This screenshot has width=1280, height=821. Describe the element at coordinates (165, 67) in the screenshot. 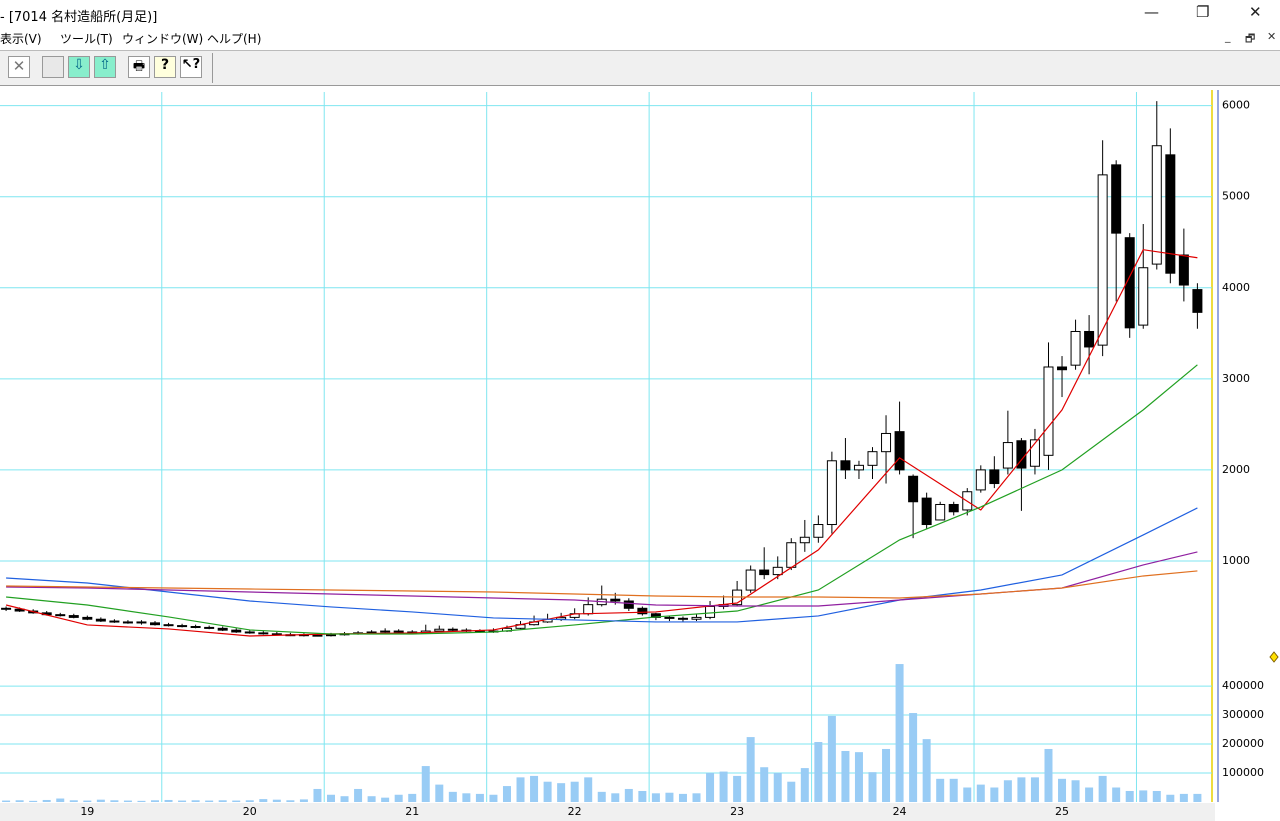

I see `tool-button: ?` at that location.